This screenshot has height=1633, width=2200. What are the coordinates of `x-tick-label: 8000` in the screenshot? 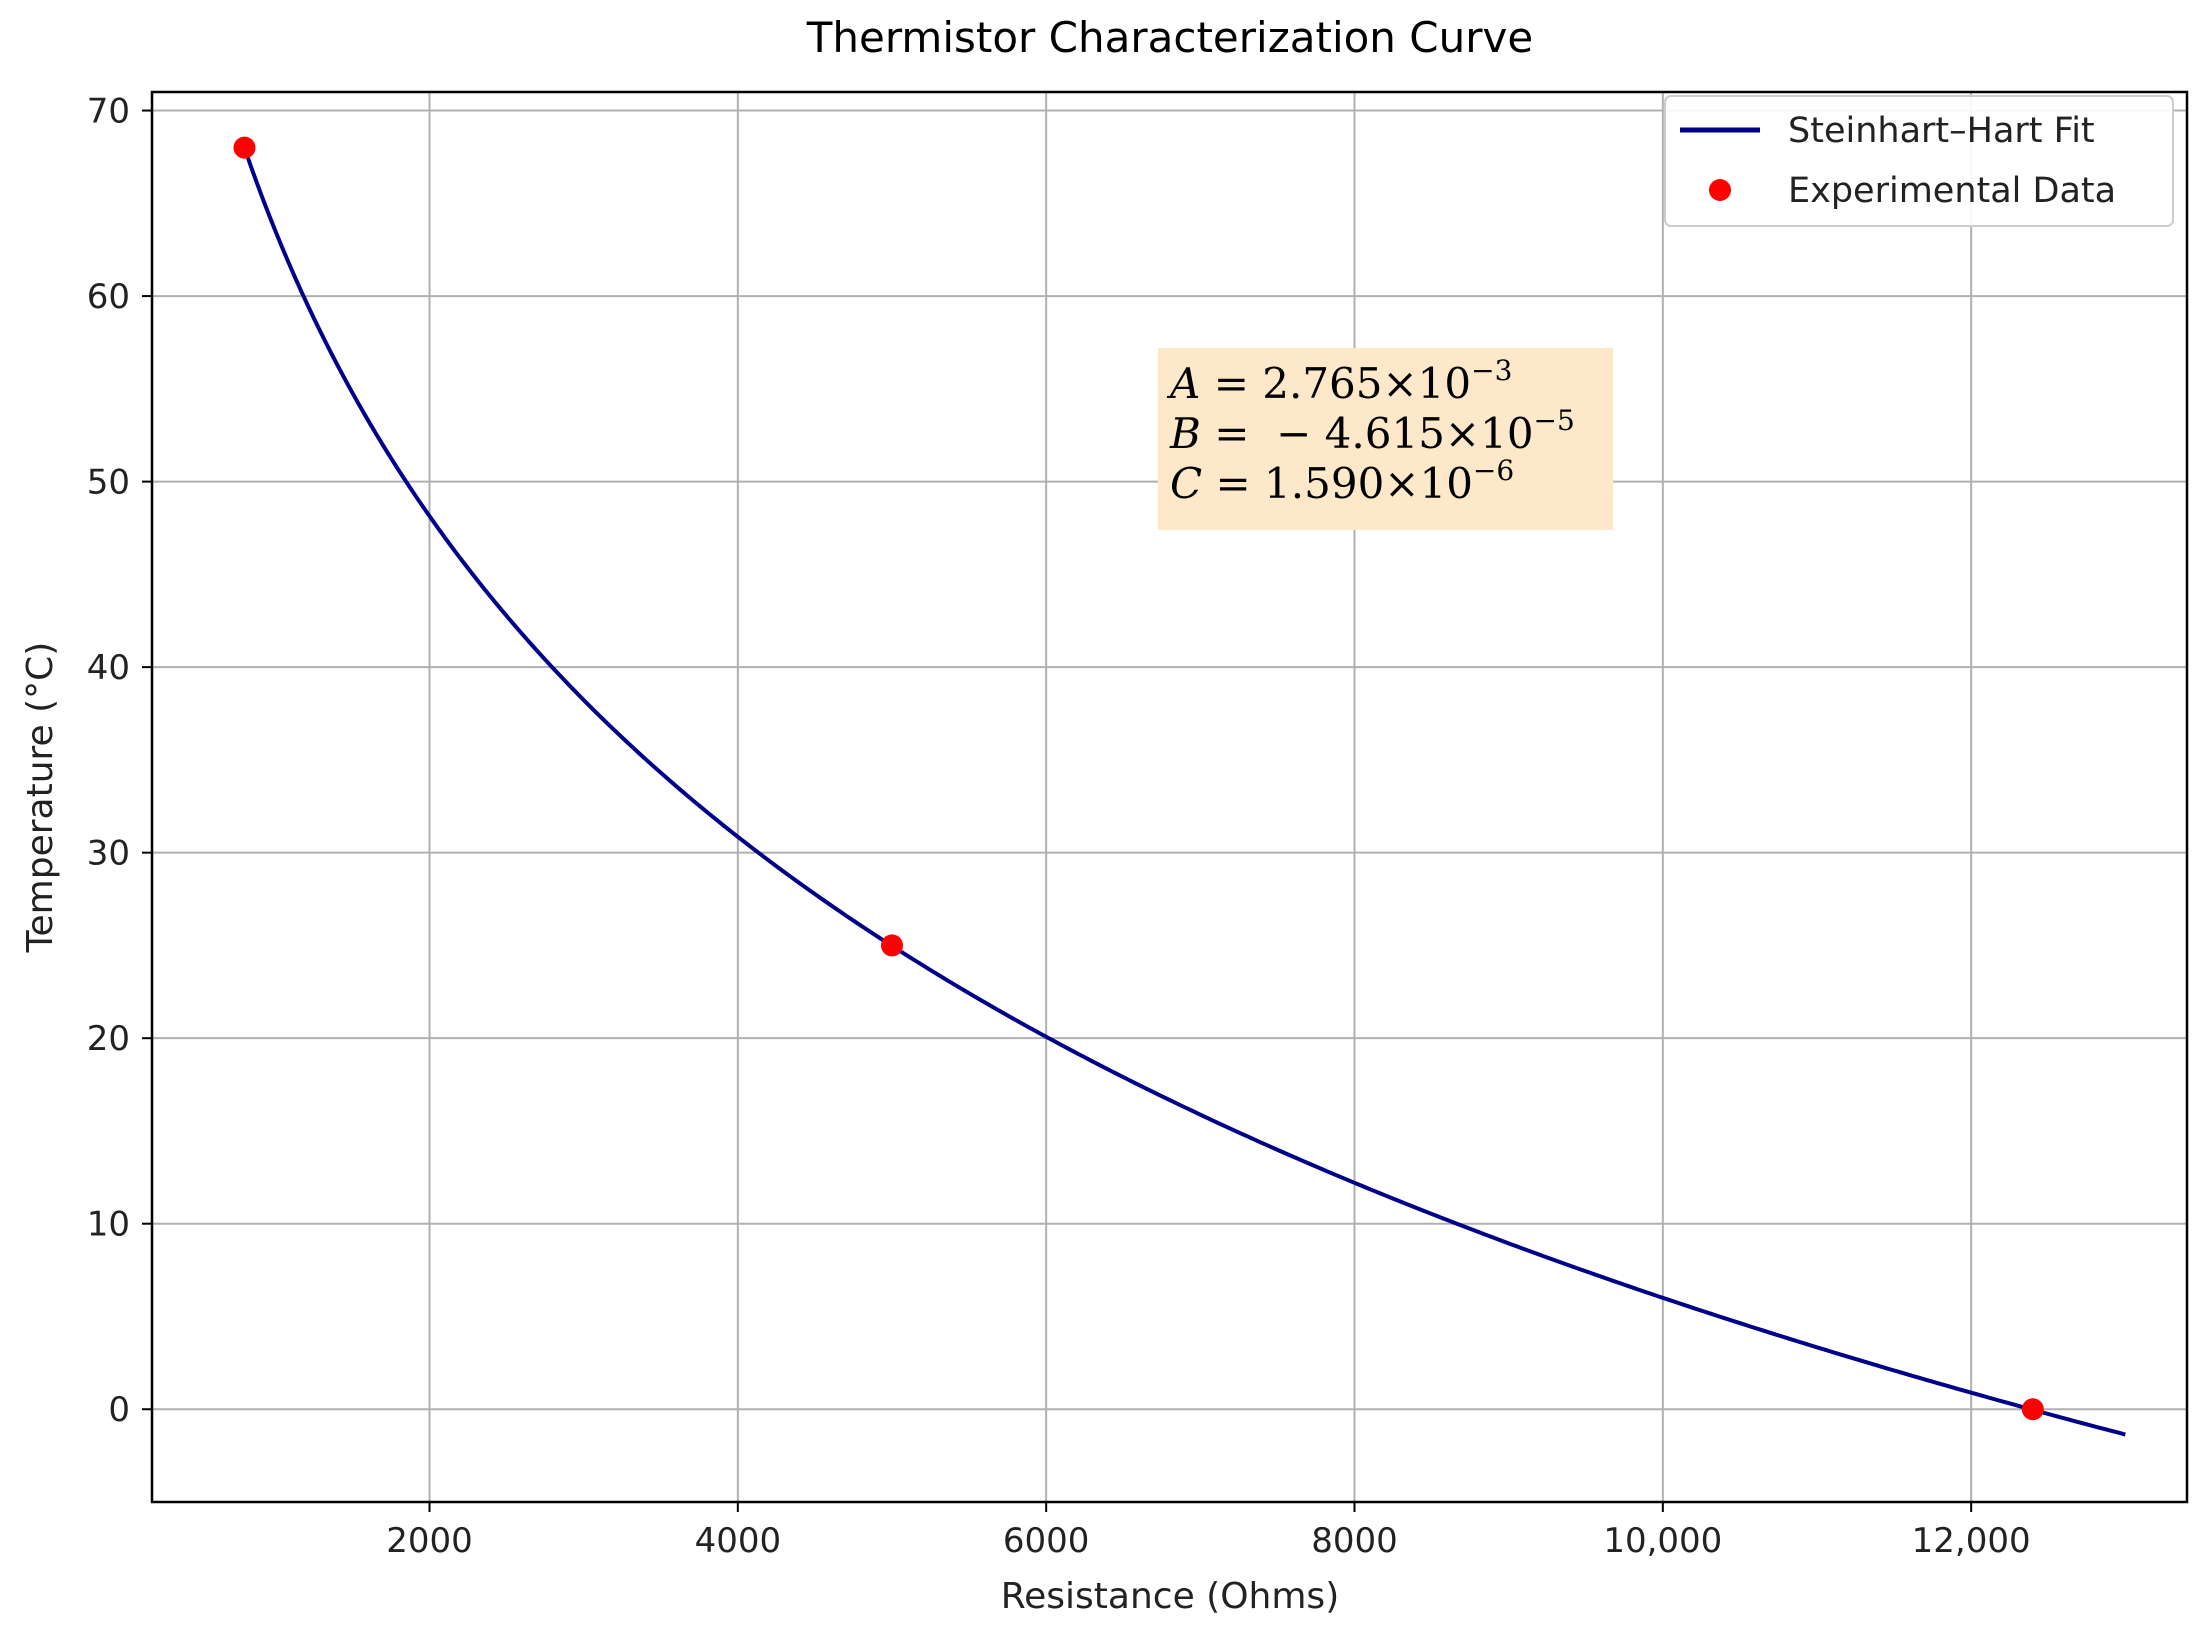 It's located at (1354, 1541).